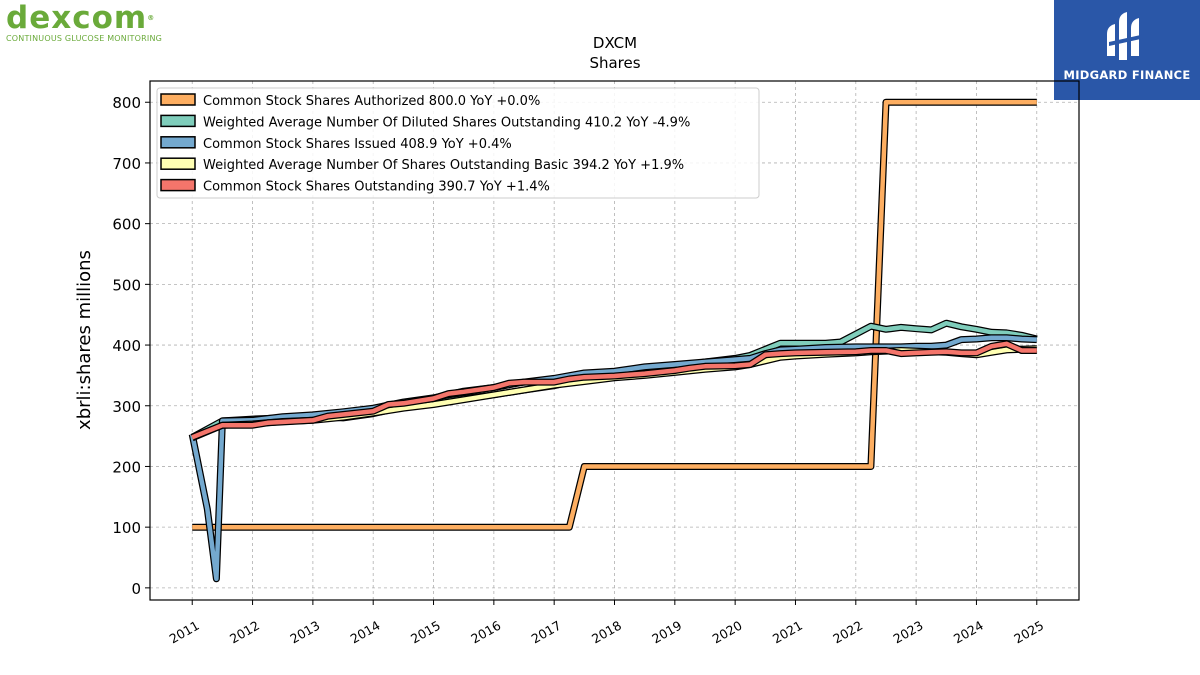 This screenshot has height=675, width=1200. I want to click on midgard-emblem-icon, so click(1126, 36).